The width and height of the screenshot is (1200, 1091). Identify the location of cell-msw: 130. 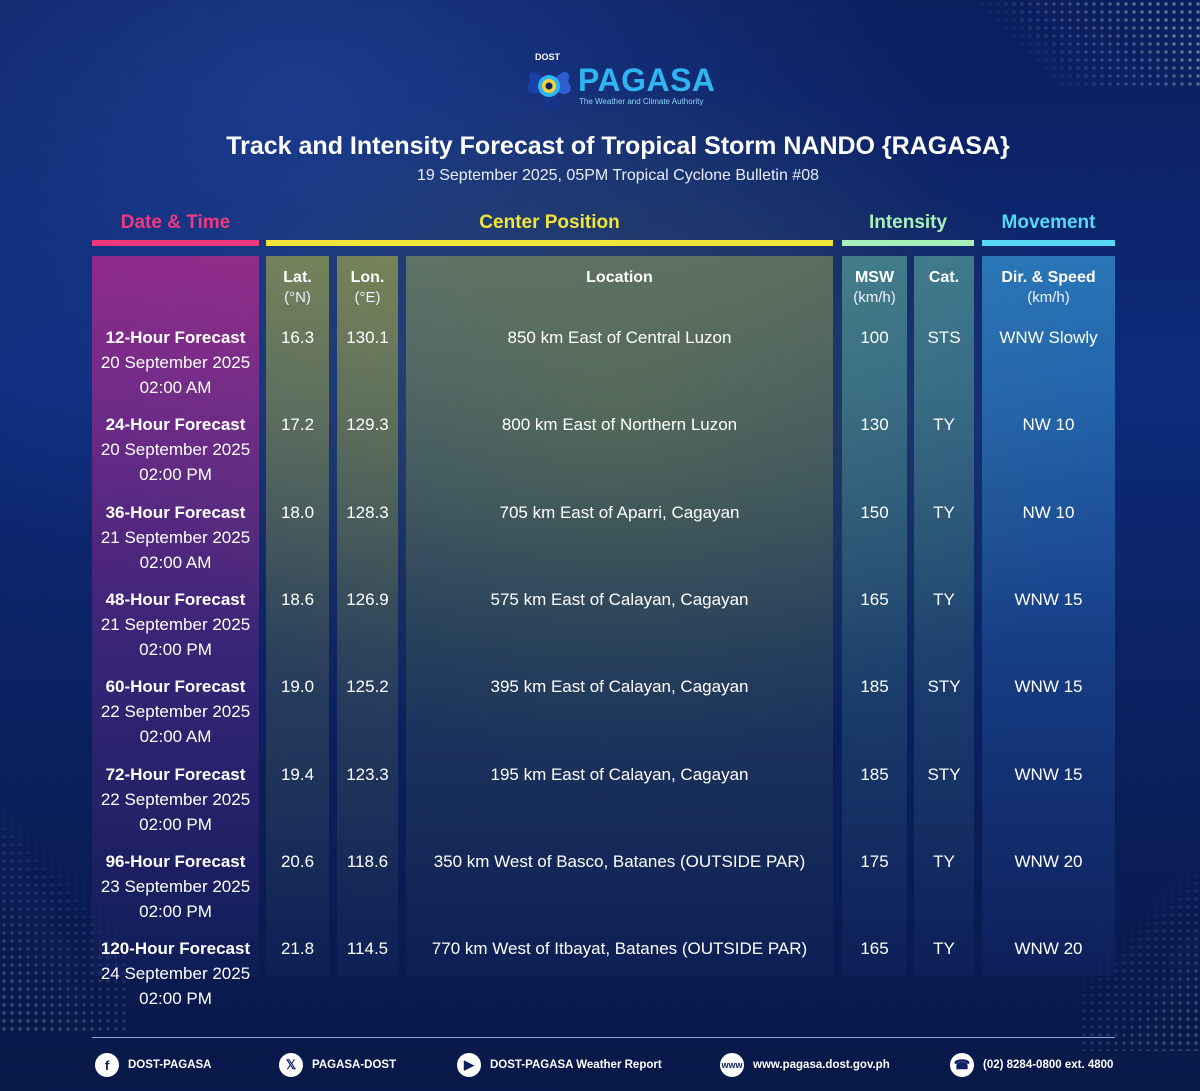
(874, 424).